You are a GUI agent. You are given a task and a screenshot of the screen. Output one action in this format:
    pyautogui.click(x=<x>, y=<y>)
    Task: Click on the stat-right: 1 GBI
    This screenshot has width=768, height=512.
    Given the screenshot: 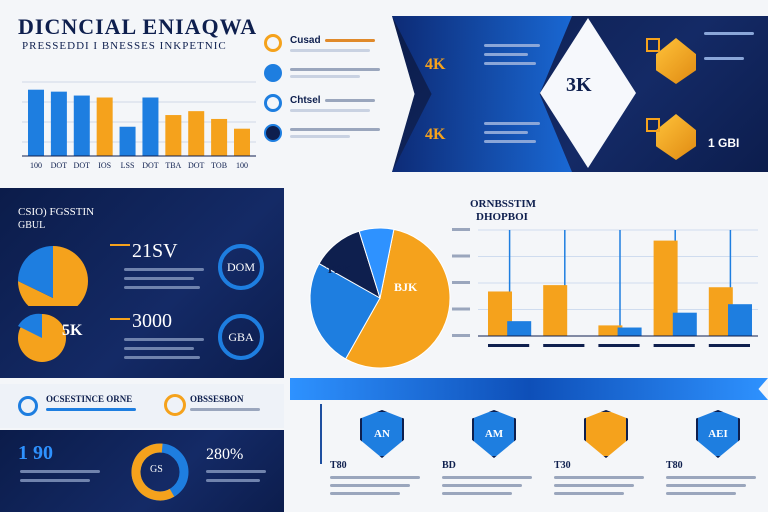 What is the action you would take?
    pyautogui.click(x=724, y=143)
    